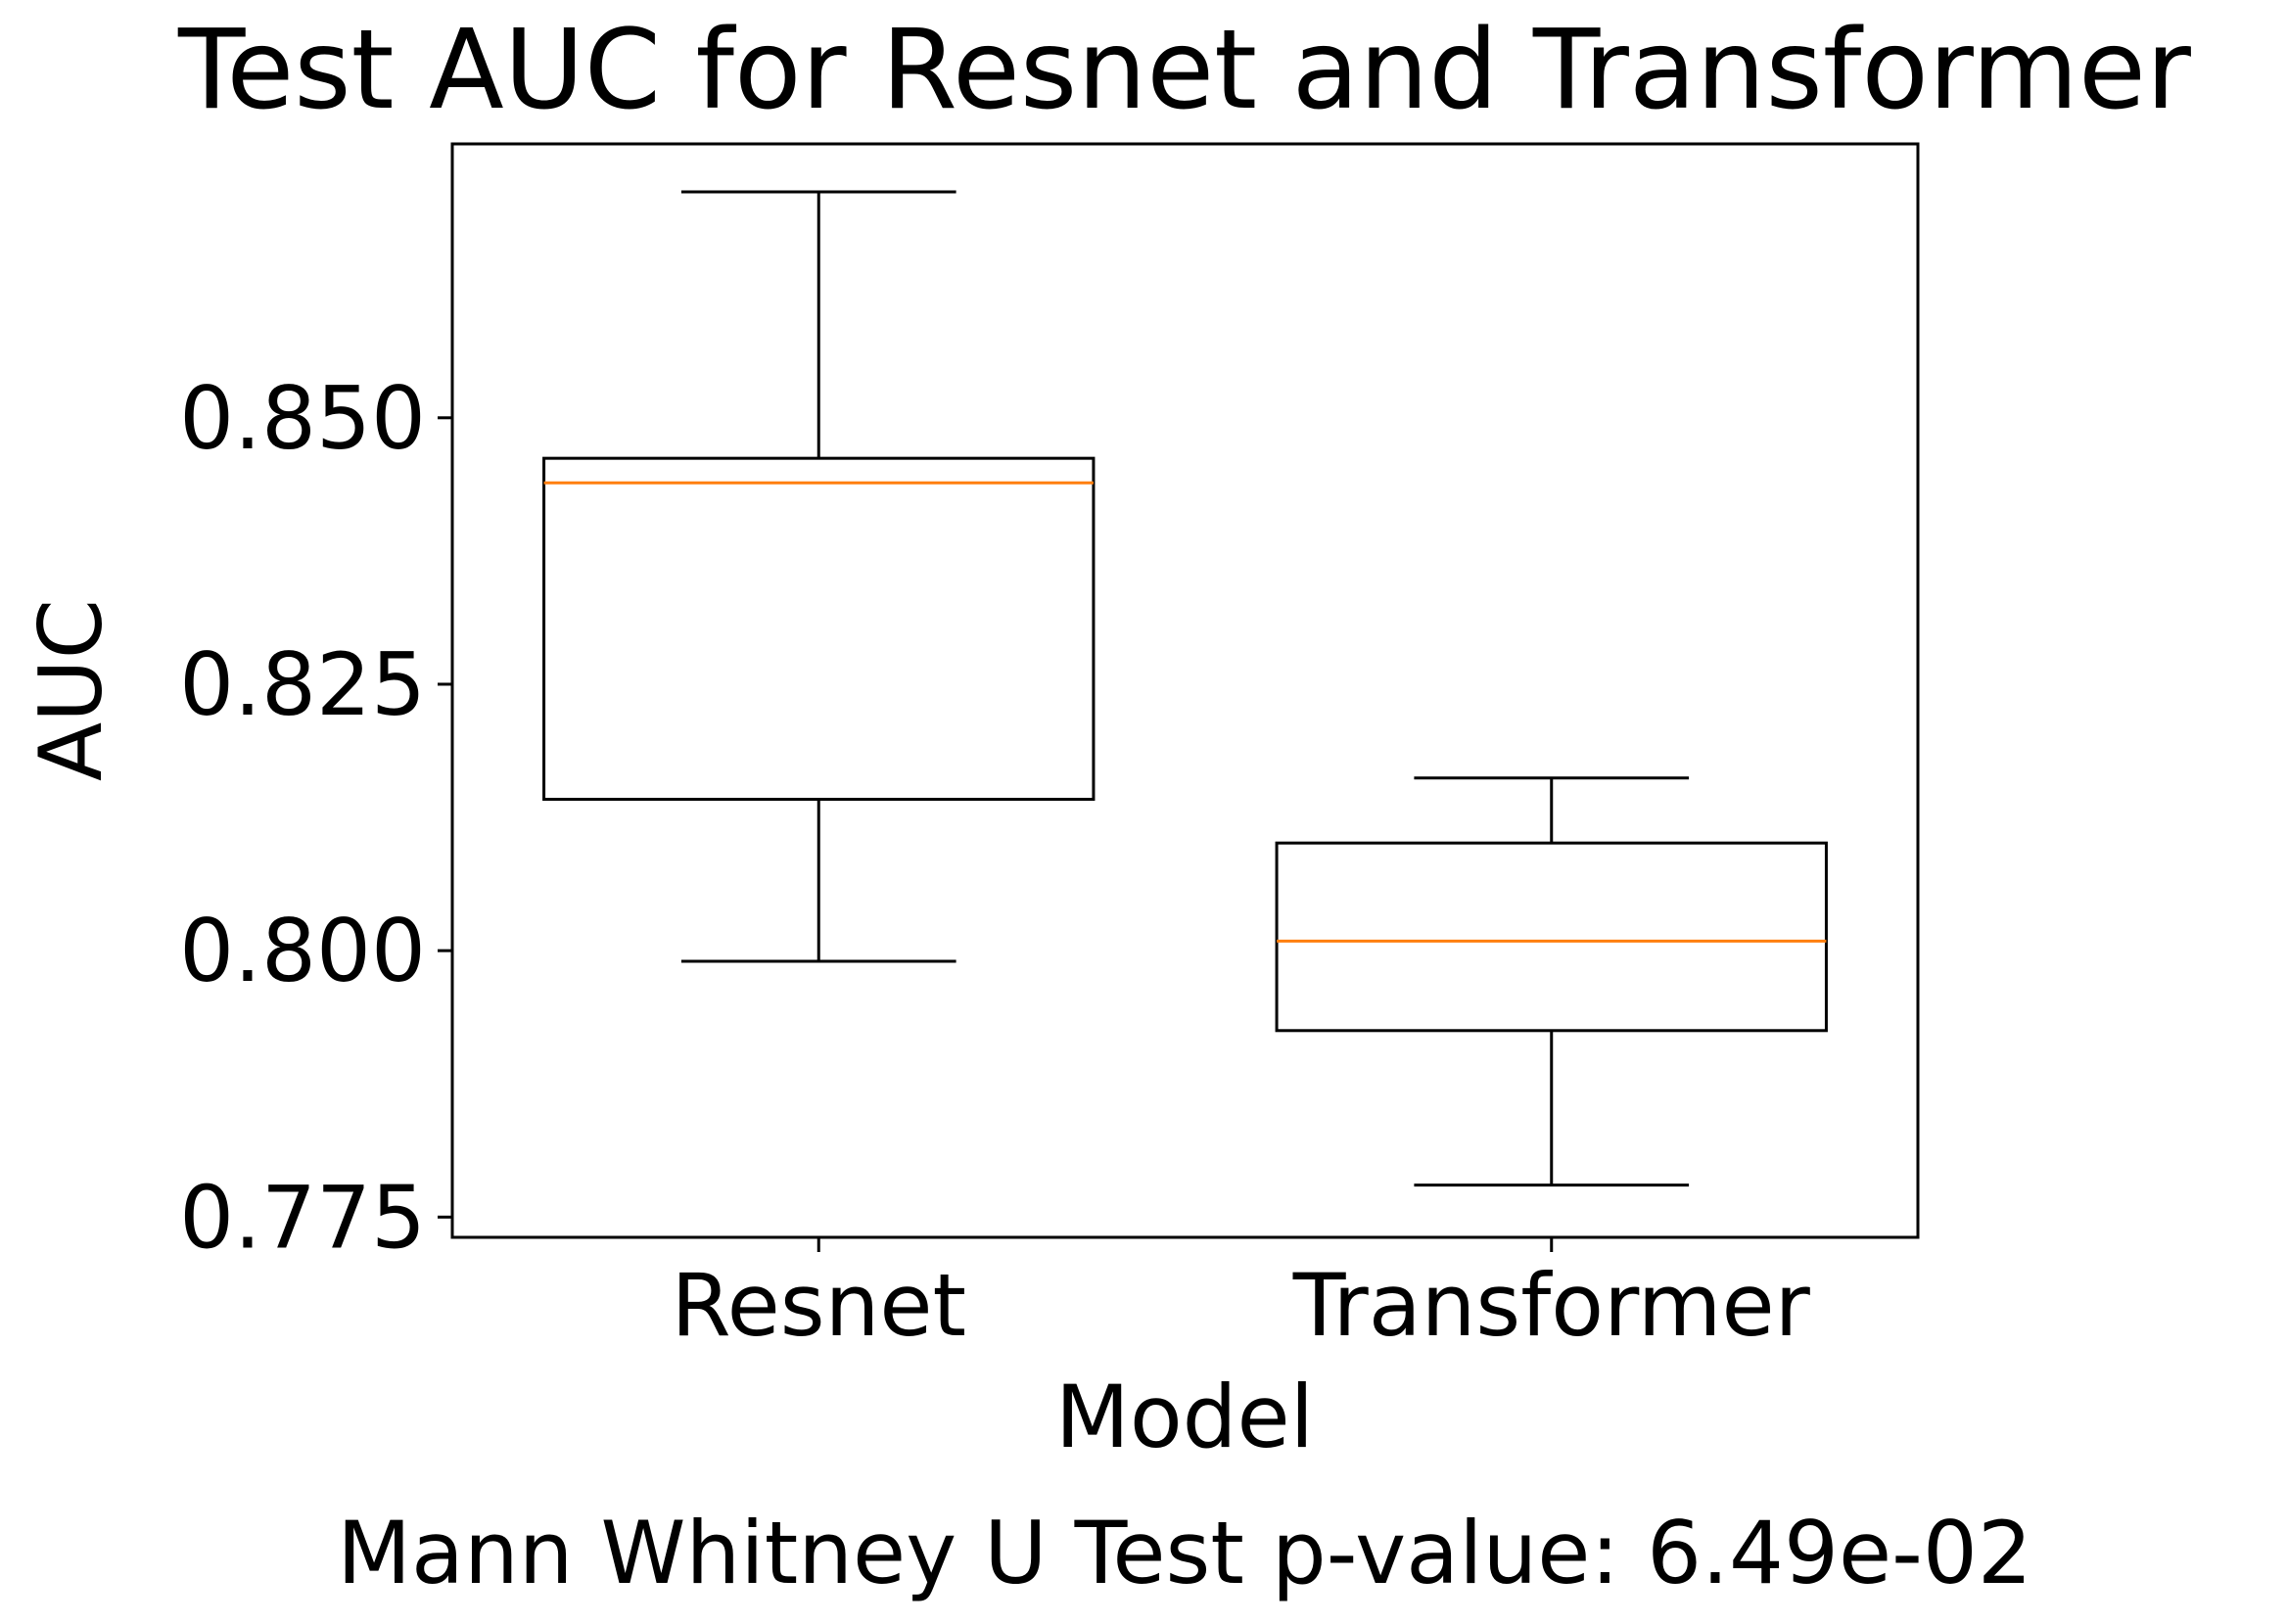 Image resolution: width=2286 pixels, height=1624 pixels. Describe the element at coordinates (302, 951) in the screenshot. I see `y-tick-label: 0.800` at that location.